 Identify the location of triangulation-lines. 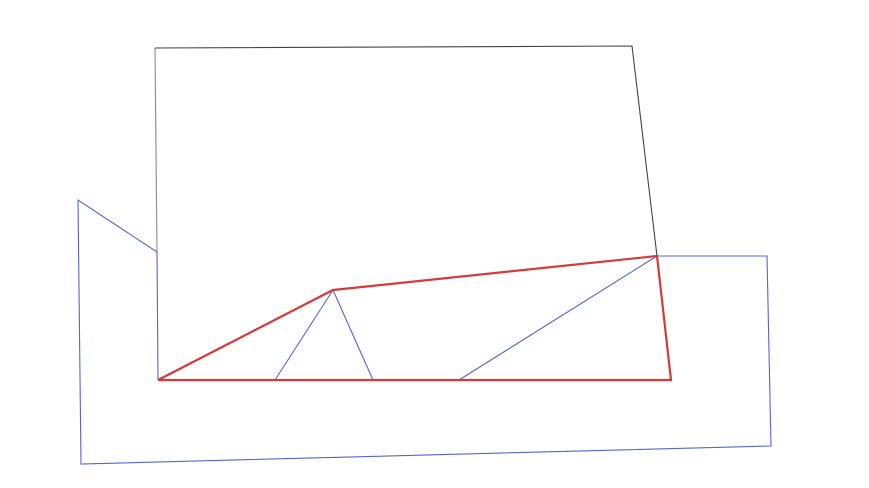
(466, 318).